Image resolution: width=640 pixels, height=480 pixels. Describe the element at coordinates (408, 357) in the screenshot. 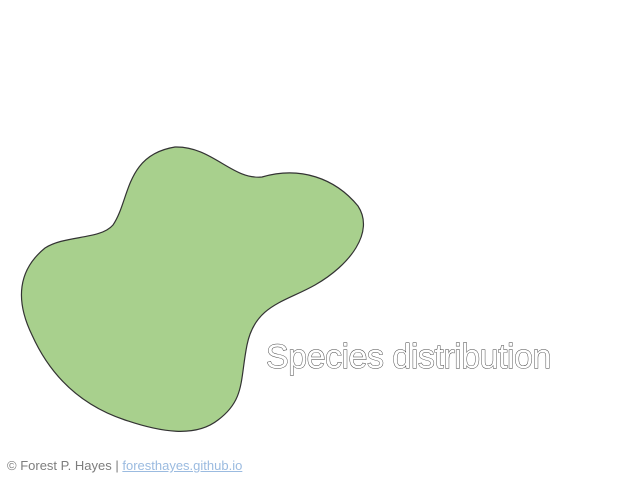

I see `legend-label: Species distribution` at that location.